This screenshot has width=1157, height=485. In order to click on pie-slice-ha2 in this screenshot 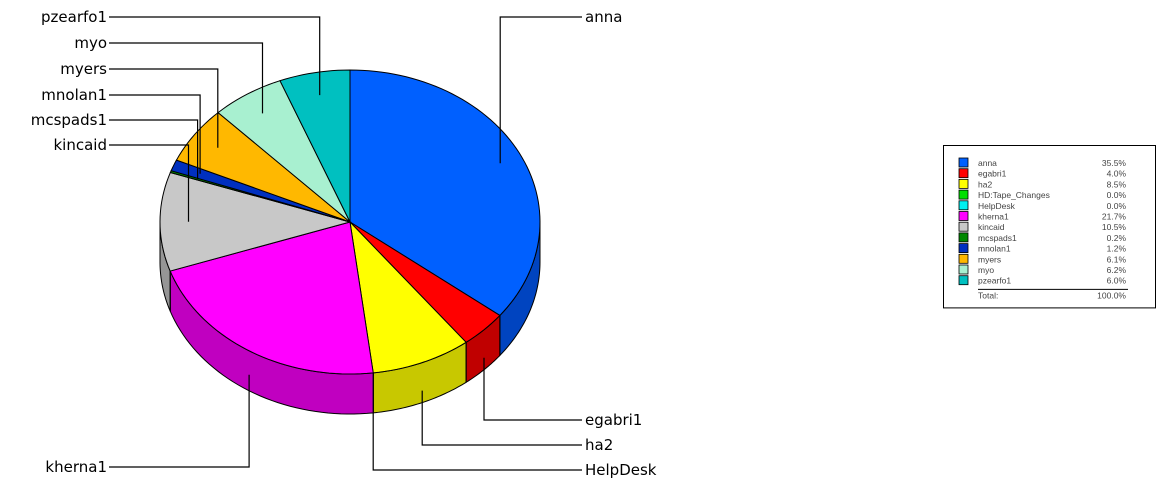, I will do `click(408, 297)`.